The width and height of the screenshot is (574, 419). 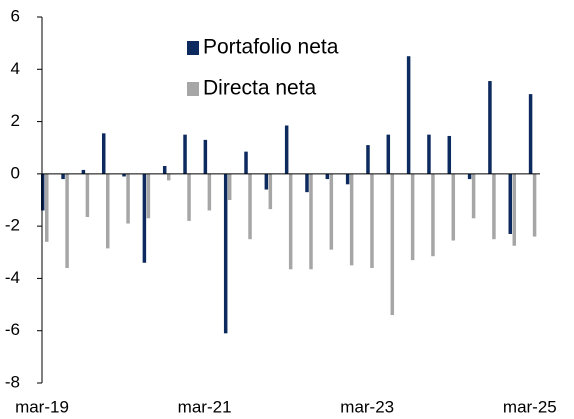 I want to click on x-tick-label: mar-19, so click(x=42, y=406).